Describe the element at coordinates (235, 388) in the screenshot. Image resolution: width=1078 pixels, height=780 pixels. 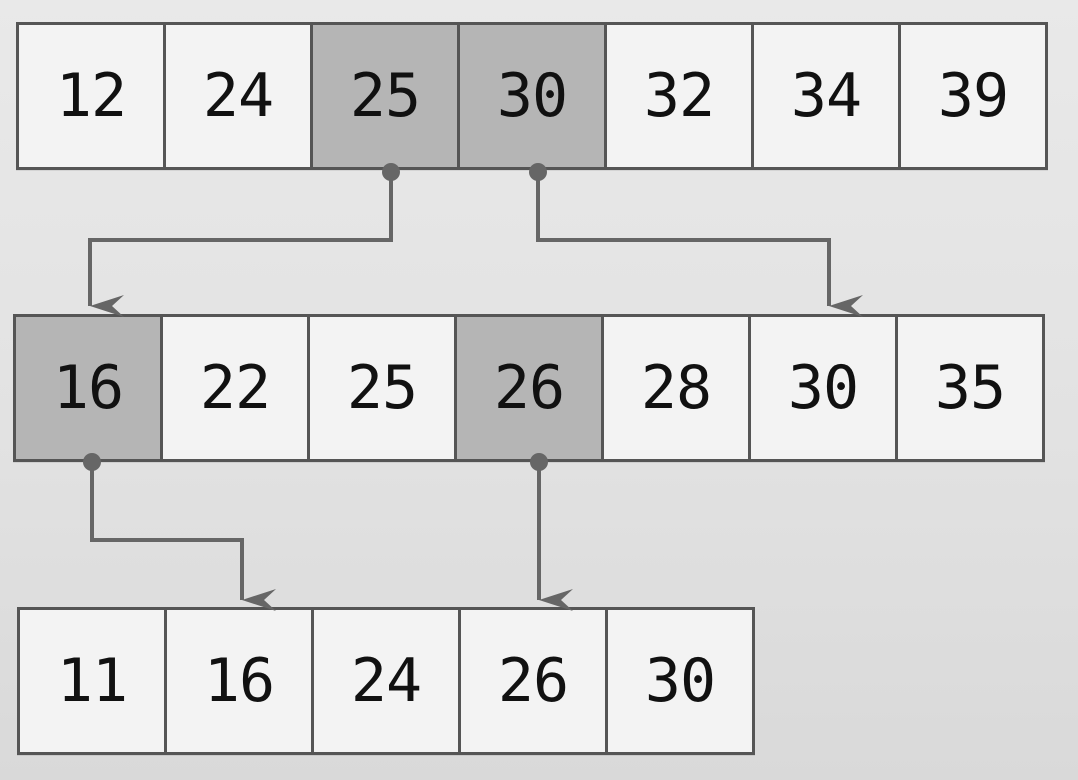
I see `array-cell: 22` at that location.